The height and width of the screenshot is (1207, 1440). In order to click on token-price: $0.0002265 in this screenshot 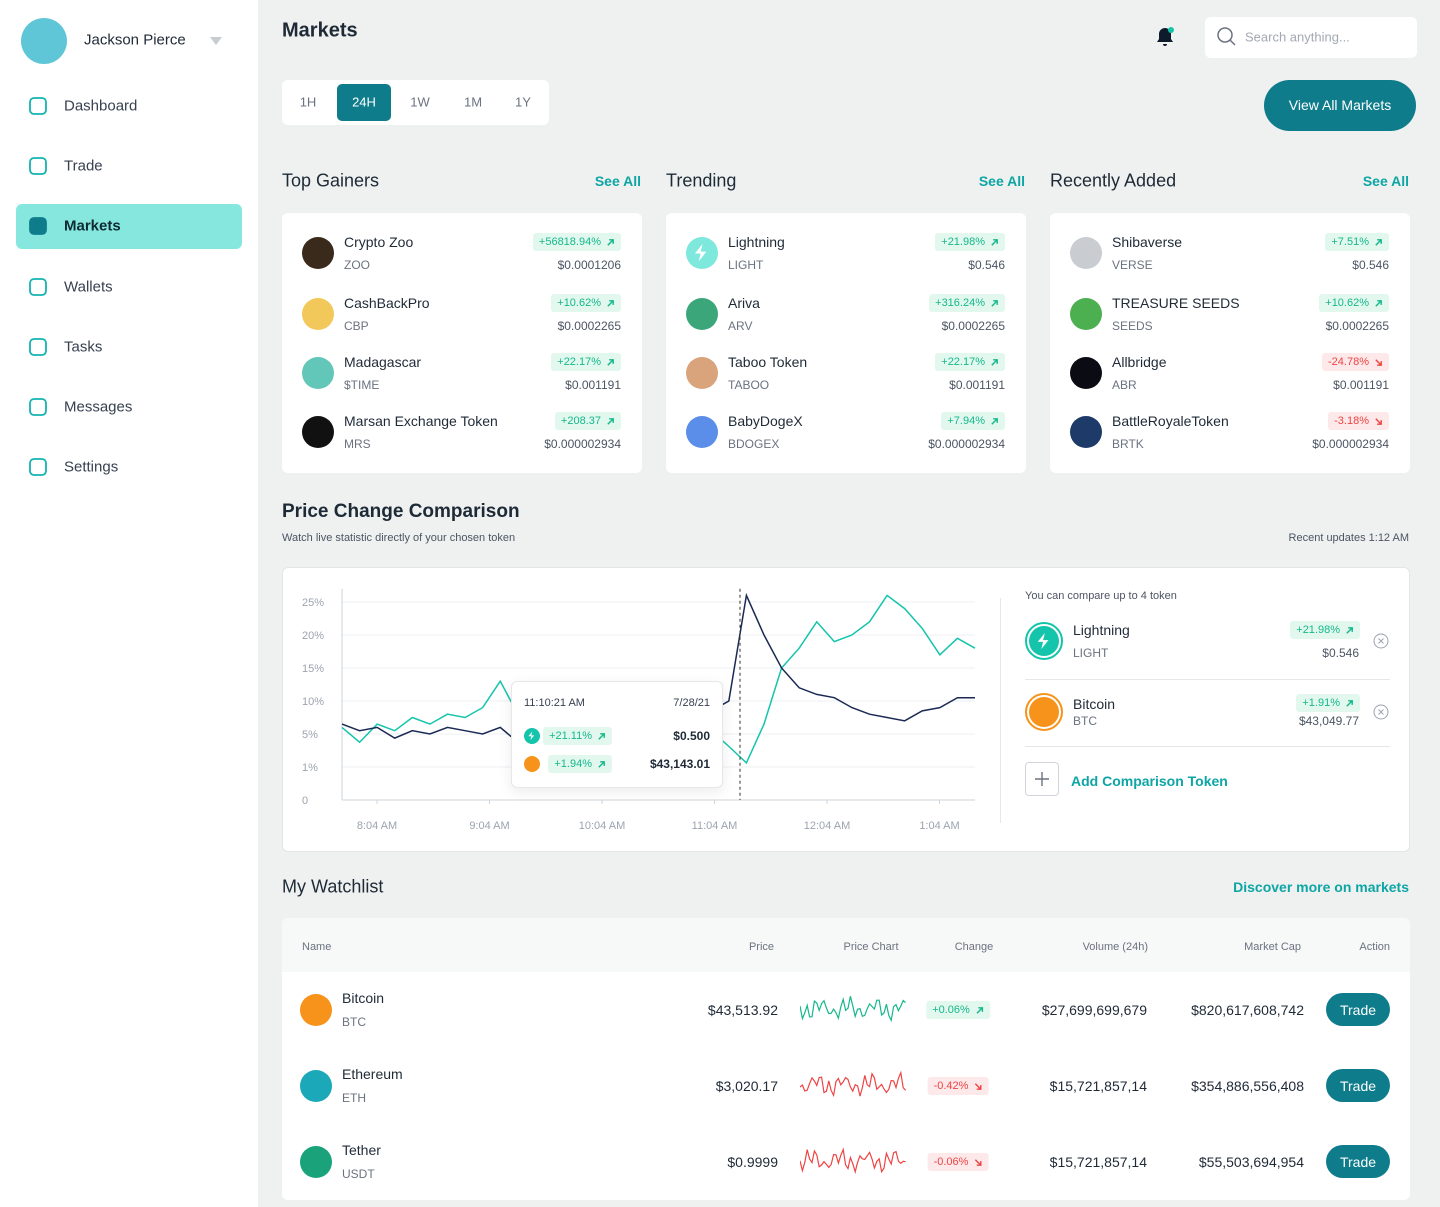, I will do `click(973, 326)`.